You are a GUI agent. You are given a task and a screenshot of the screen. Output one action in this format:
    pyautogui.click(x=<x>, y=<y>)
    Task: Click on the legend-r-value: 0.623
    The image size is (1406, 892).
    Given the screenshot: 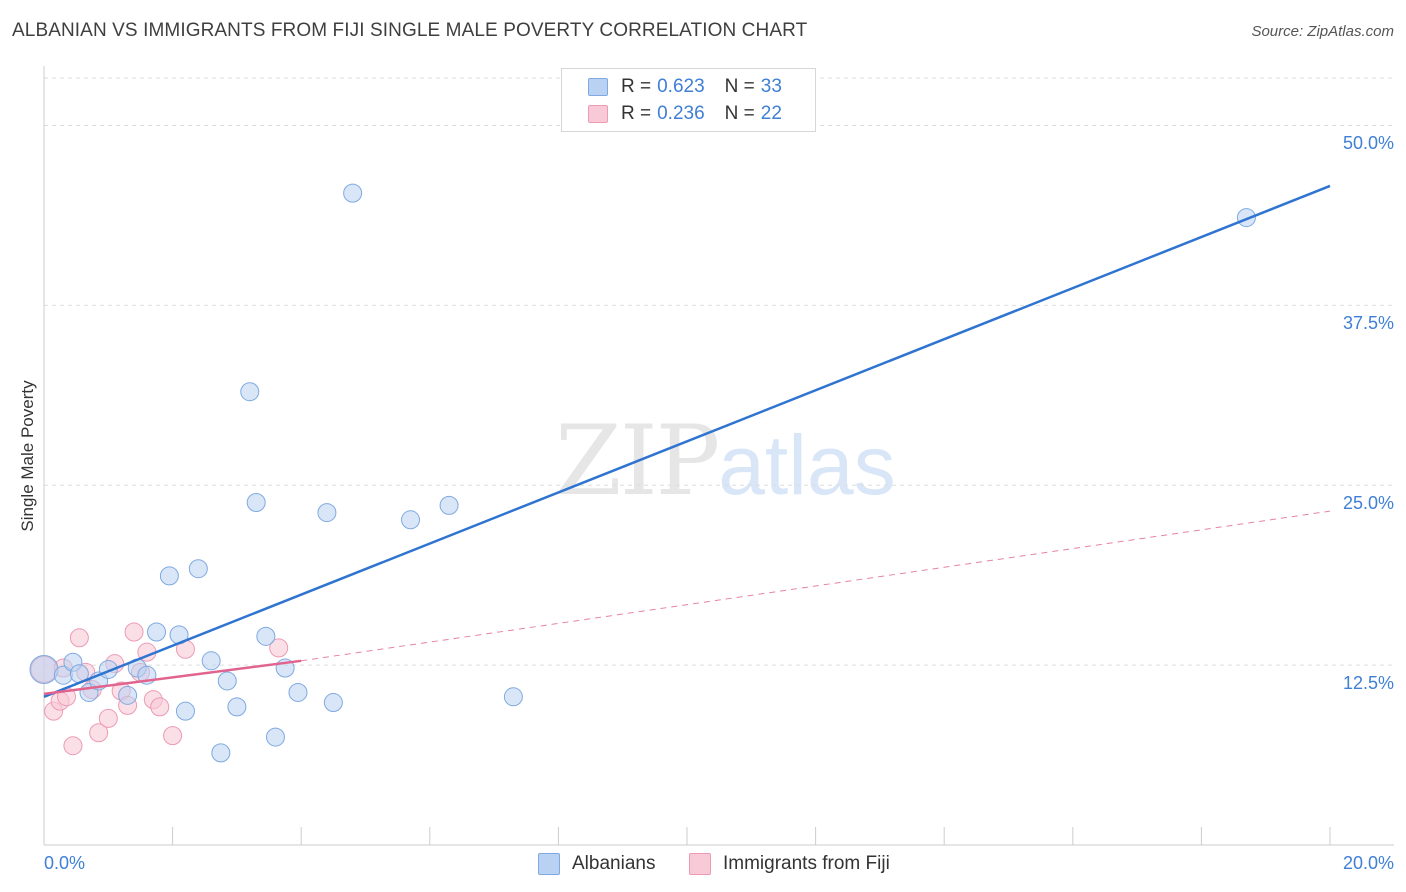 What is the action you would take?
    pyautogui.click(x=681, y=86)
    